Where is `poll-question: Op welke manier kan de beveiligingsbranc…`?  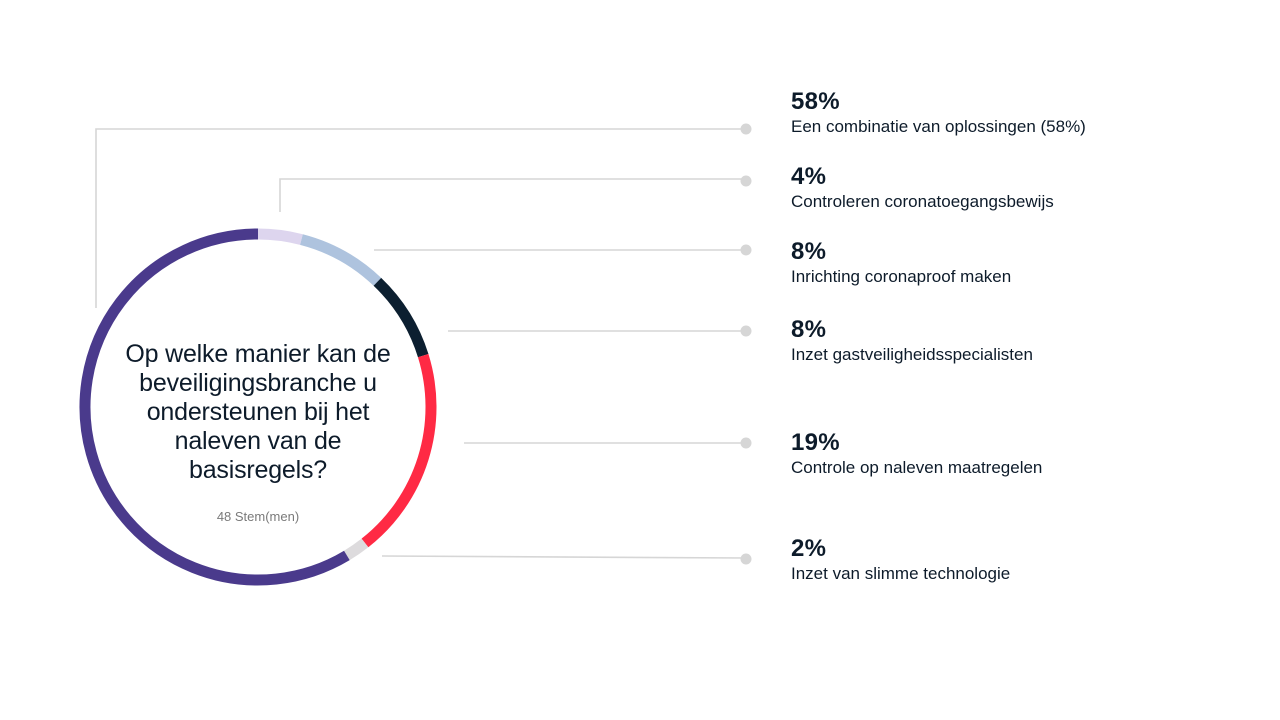
poll-question: Op welke manier kan de beveiligingsbranc… is located at coordinates (258, 412).